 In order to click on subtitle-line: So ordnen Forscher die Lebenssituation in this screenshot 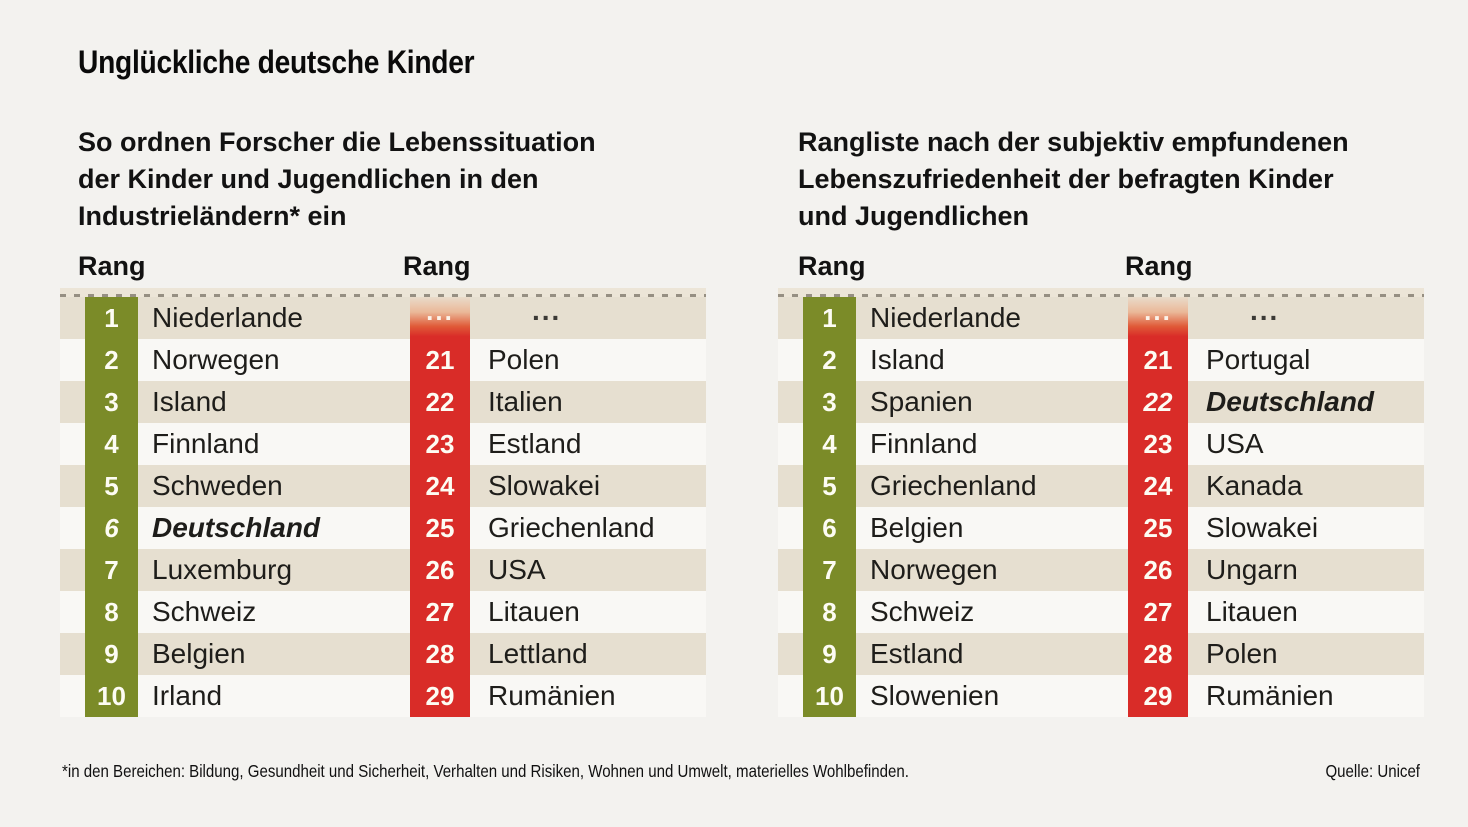, I will do `click(337, 142)`.